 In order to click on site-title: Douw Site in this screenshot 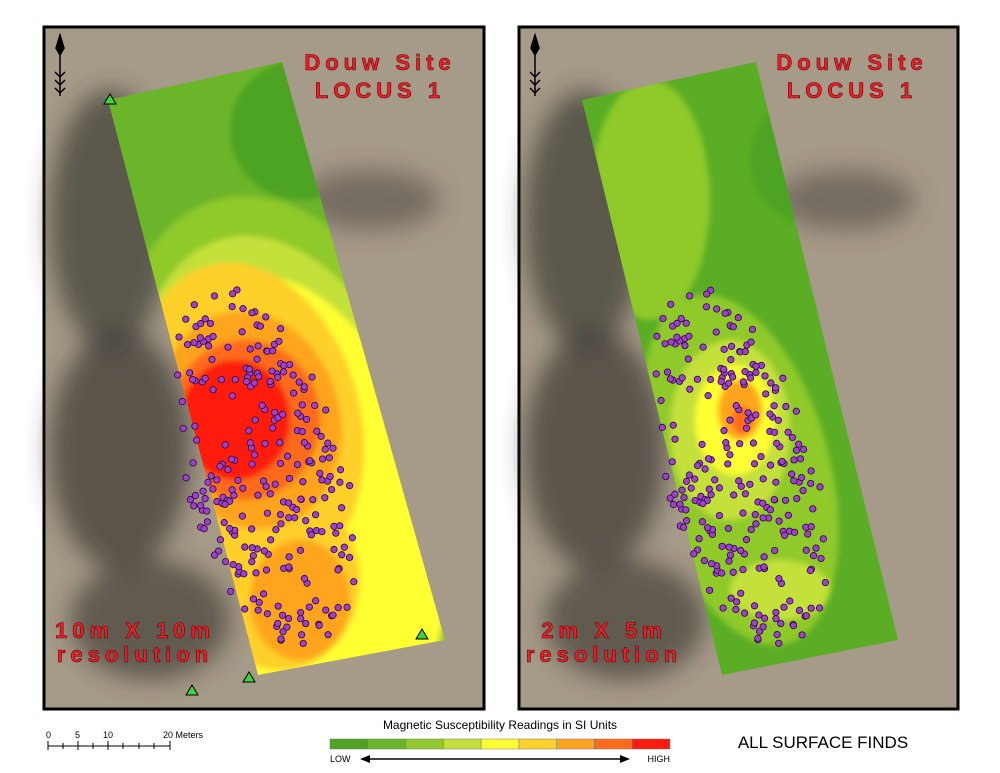, I will do `click(851, 62)`.